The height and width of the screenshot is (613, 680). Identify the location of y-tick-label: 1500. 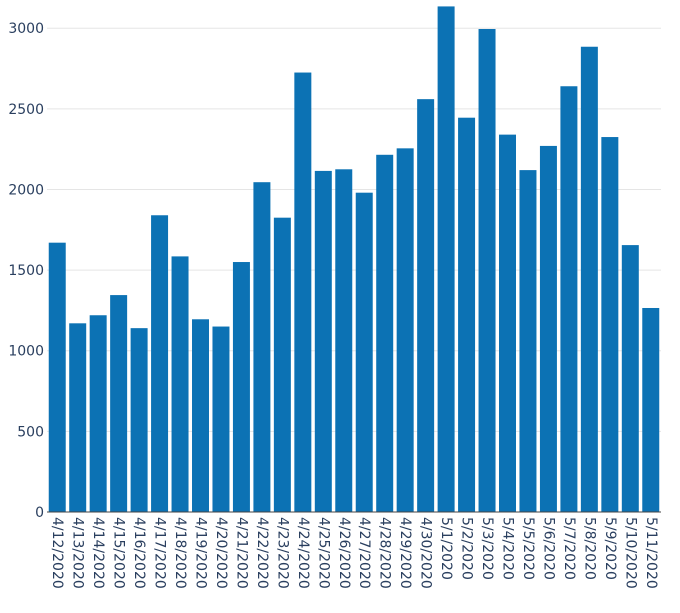
(26, 271).